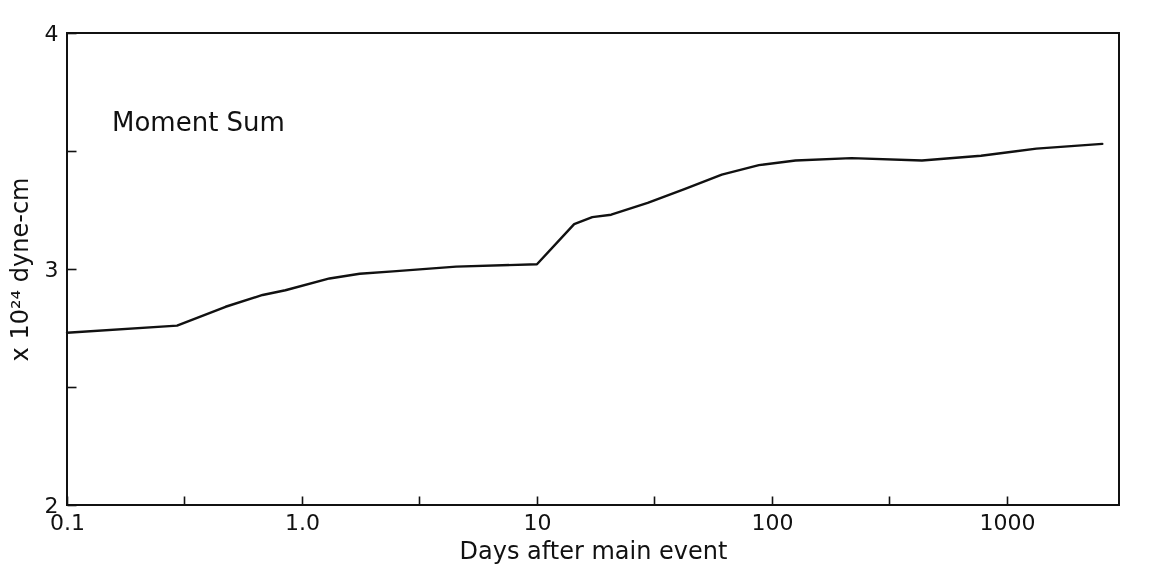 This screenshot has width=1171, height=583. Describe the element at coordinates (198, 122) in the screenshot. I see `text: Moment Sum` at that location.